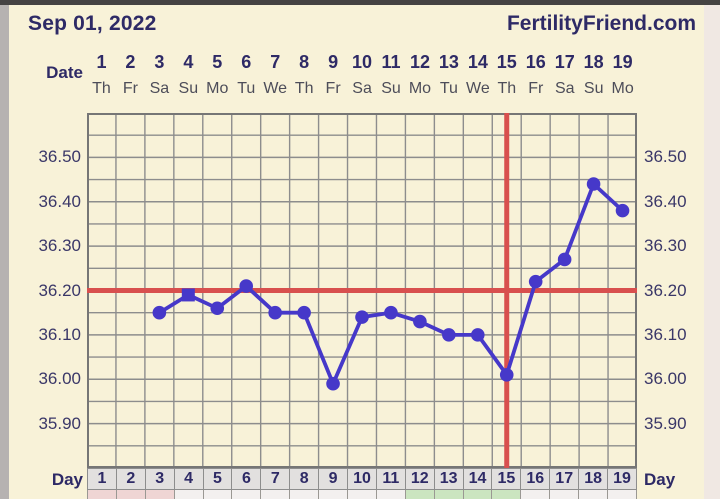  Describe the element at coordinates (665, 290) in the screenshot. I see `temp-tick-label: 36.20` at that location.